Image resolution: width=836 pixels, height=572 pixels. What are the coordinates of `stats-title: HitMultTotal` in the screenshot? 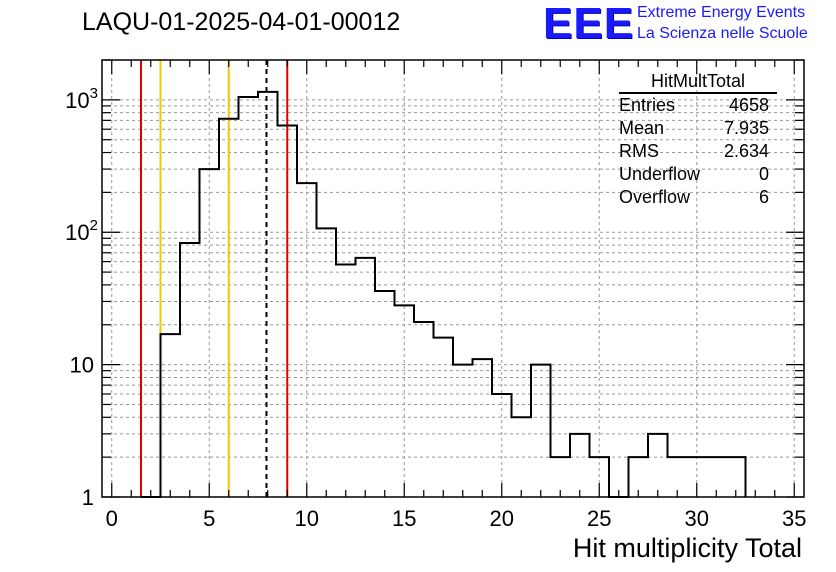 It's located at (698, 82).